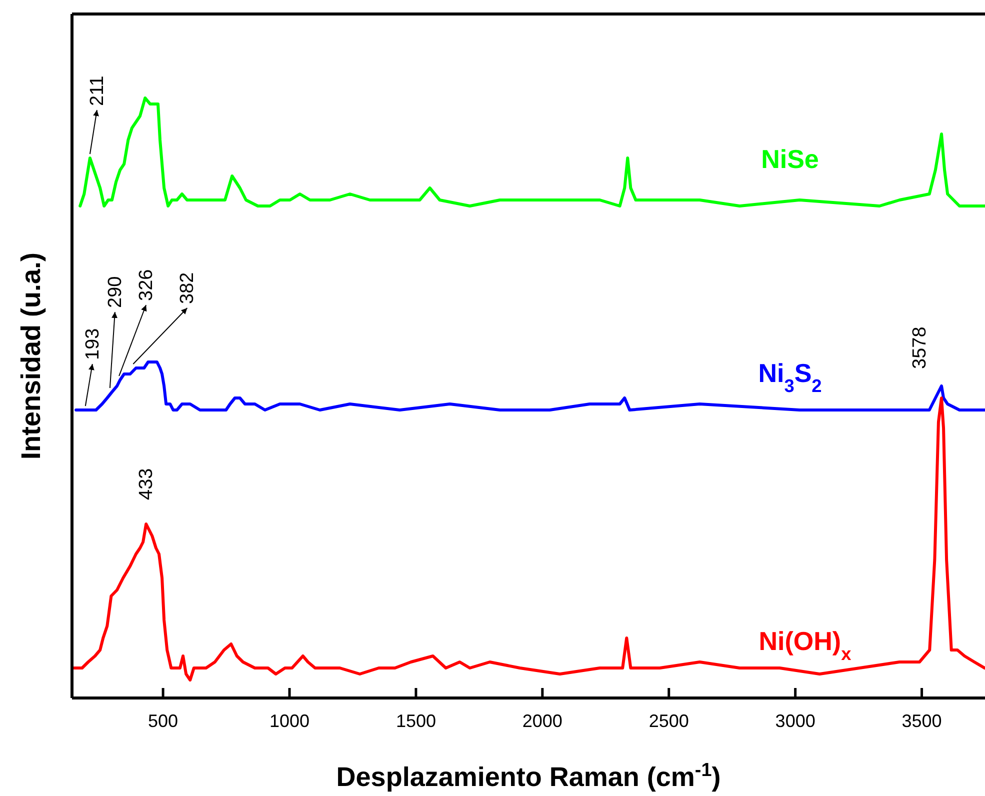 The height and width of the screenshot is (796, 985). What do you see at coordinates (31, 356) in the screenshot?
I see `y-axis-title: Intensidad (u.a.)` at bounding box center [31, 356].